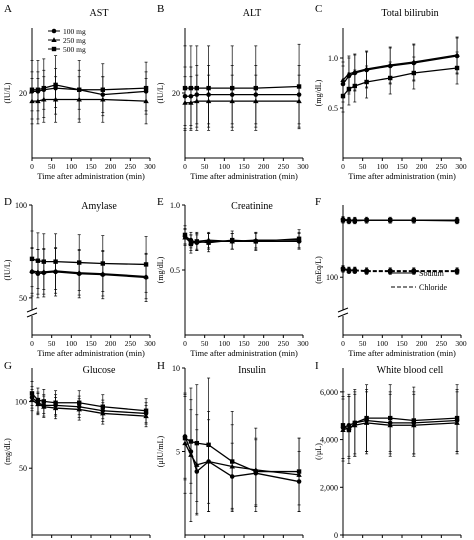 The image size is (474, 540). I want to click on y-tick-label: 2,000, so click(329, 487).